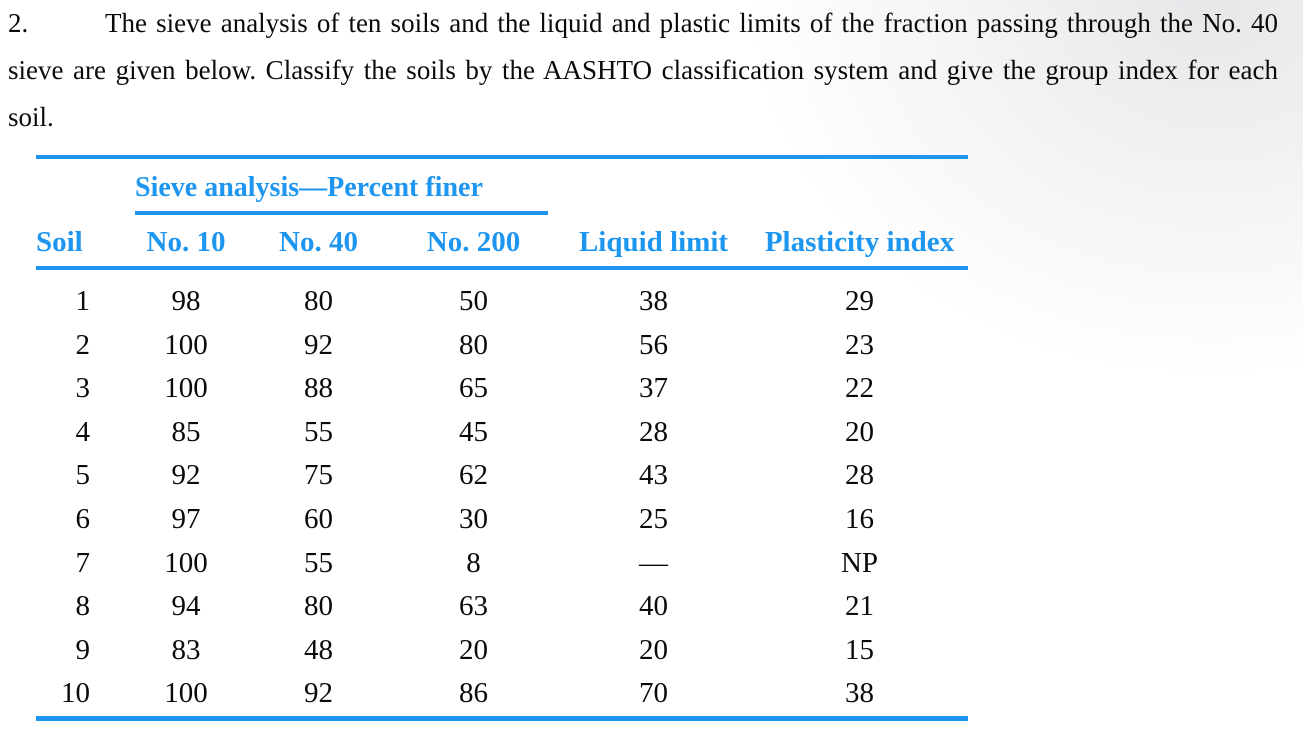  I want to click on spanner-heading: Sieve analysis—Percent finer, so click(341, 187).